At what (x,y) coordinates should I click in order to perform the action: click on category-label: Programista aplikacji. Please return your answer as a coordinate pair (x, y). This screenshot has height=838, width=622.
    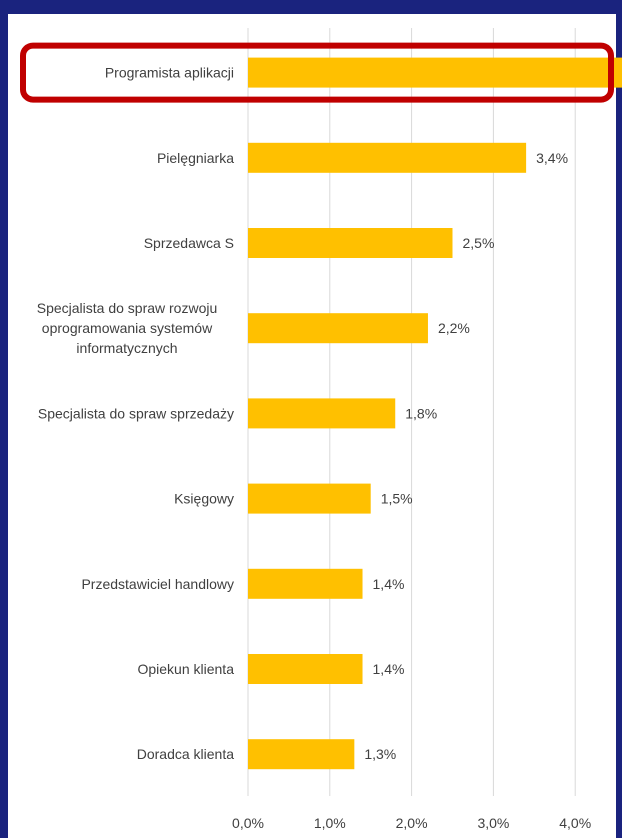
    Looking at the image, I should click on (169, 73).